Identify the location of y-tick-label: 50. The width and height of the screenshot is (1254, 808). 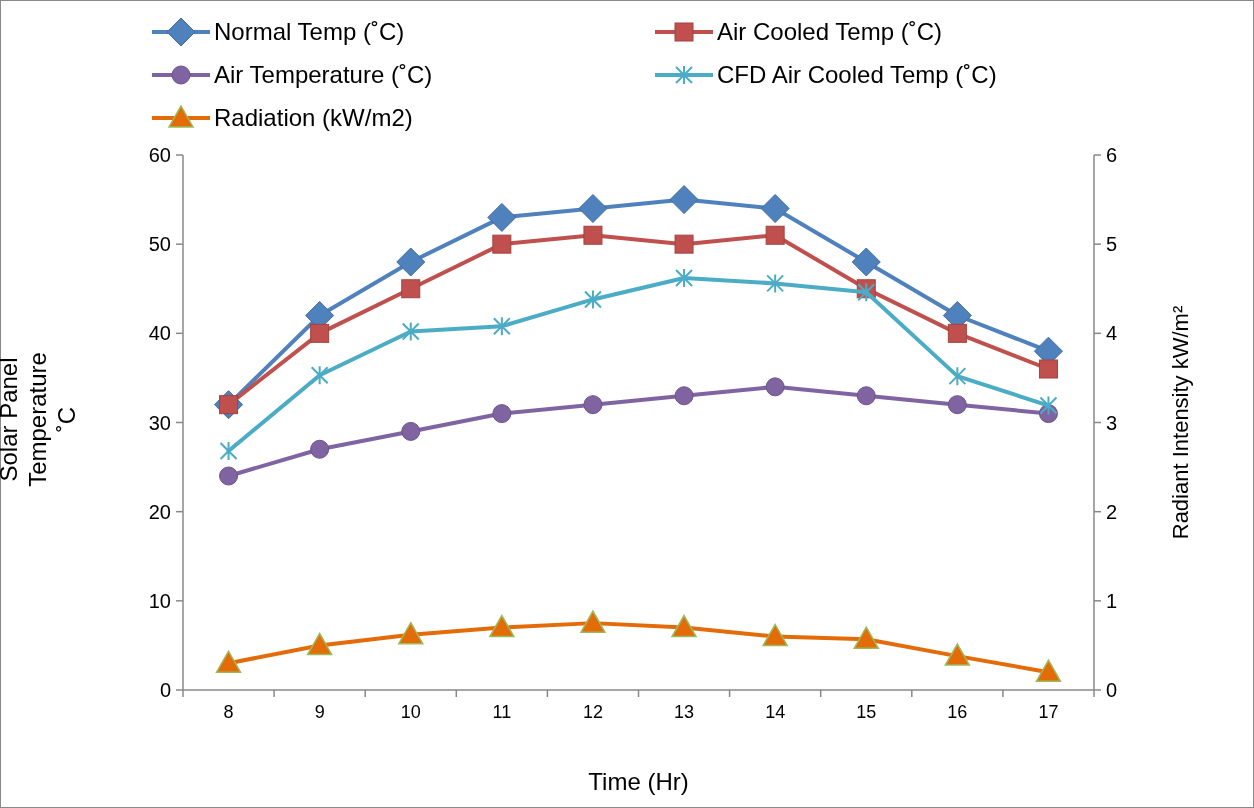
(159, 244).